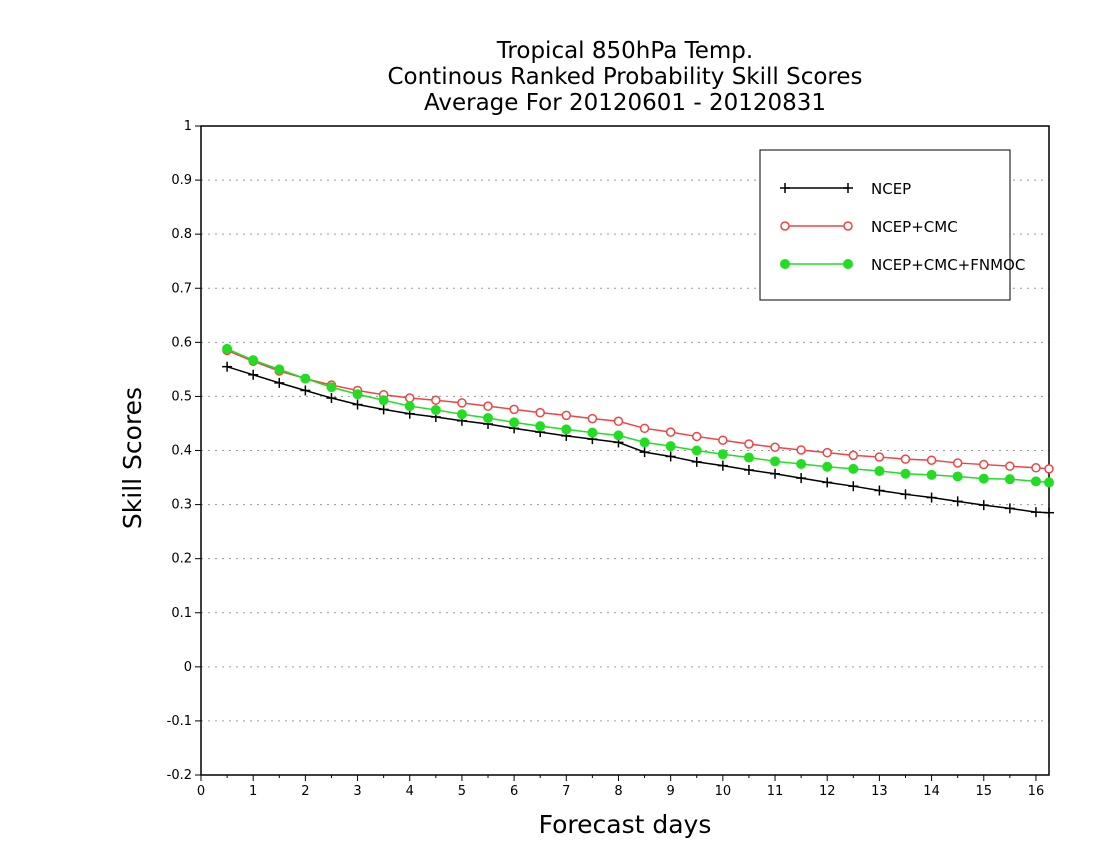  I want to click on series-ncep-cmc, so click(638, 409).